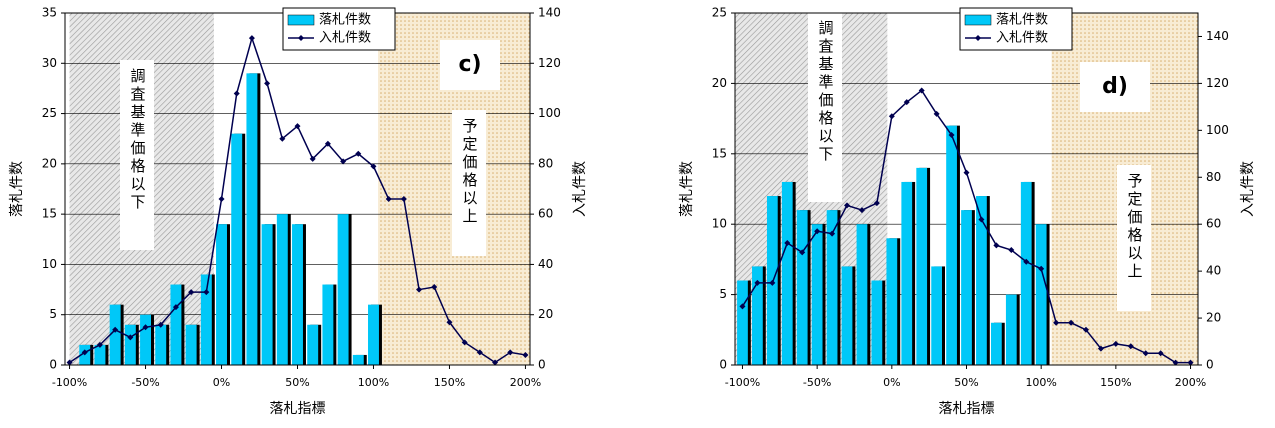  Describe the element at coordinates (1115, 382) in the screenshot. I see `x-tick-label: 150%` at that location.